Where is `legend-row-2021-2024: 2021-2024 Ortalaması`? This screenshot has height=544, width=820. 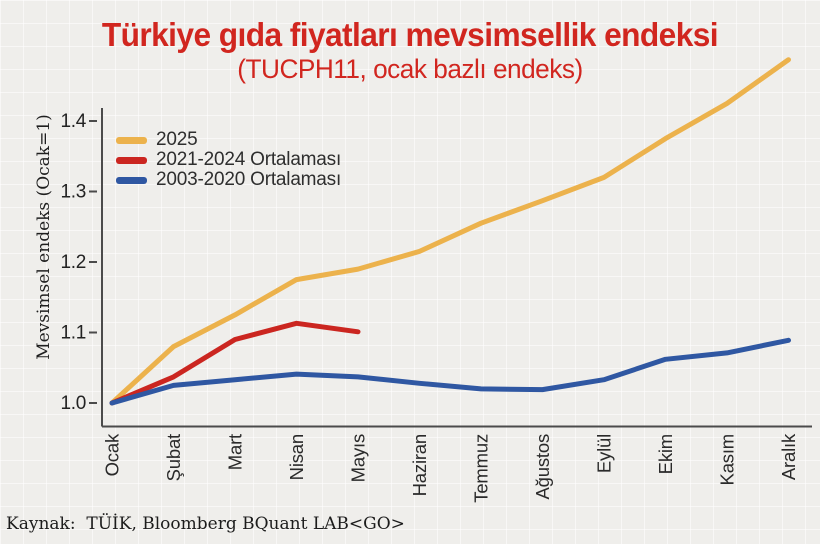
legend-row-2021-2024: 2021-2024 Ortalaması is located at coordinates (229, 159).